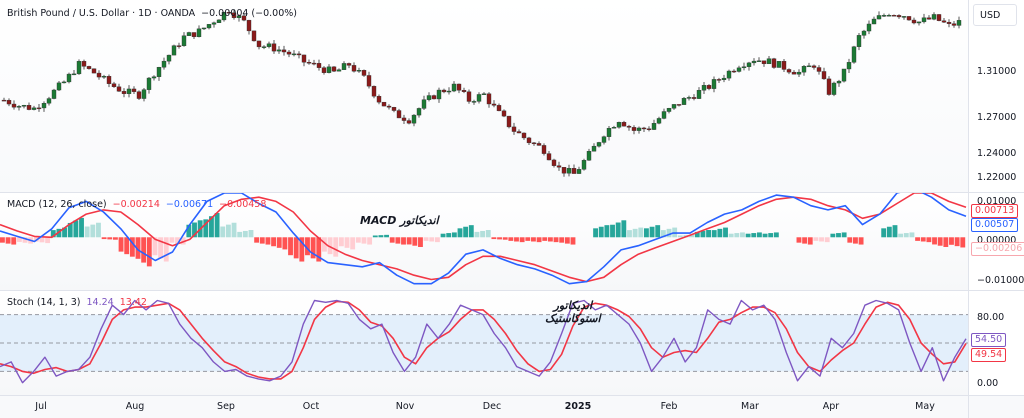 The height and width of the screenshot is (418, 1024). What do you see at coordinates (995, 15) in the screenshot?
I see `currency-button: USD` at bounding box center [995, 15].